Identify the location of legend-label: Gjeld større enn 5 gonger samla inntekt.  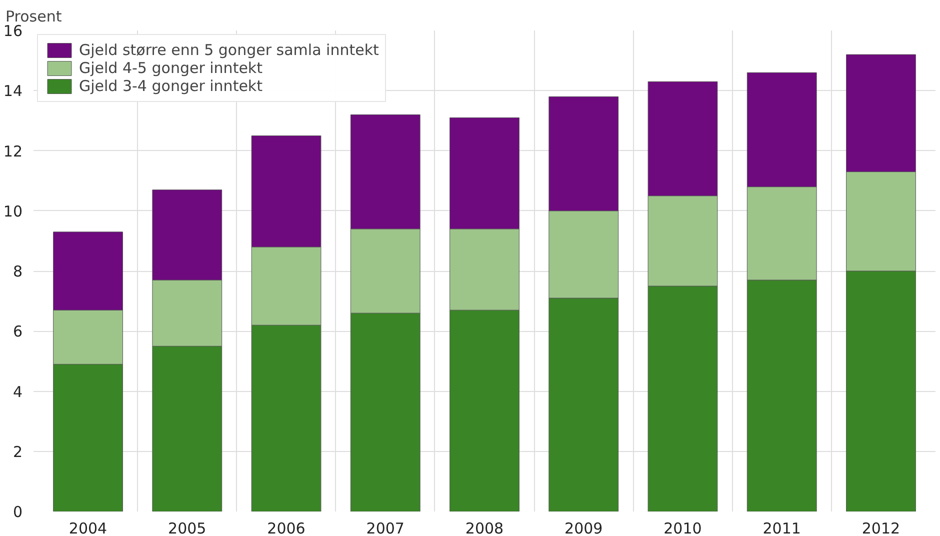
(229, 50).